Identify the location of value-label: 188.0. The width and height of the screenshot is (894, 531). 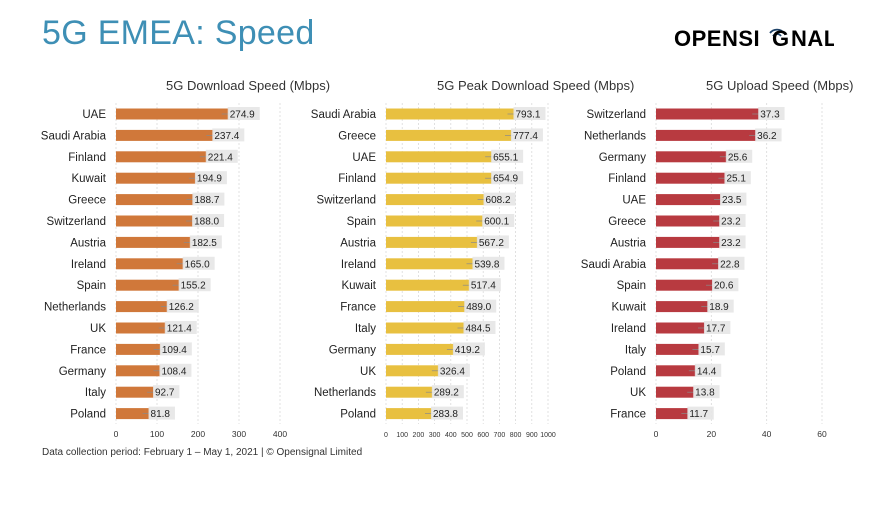
(206, 222).